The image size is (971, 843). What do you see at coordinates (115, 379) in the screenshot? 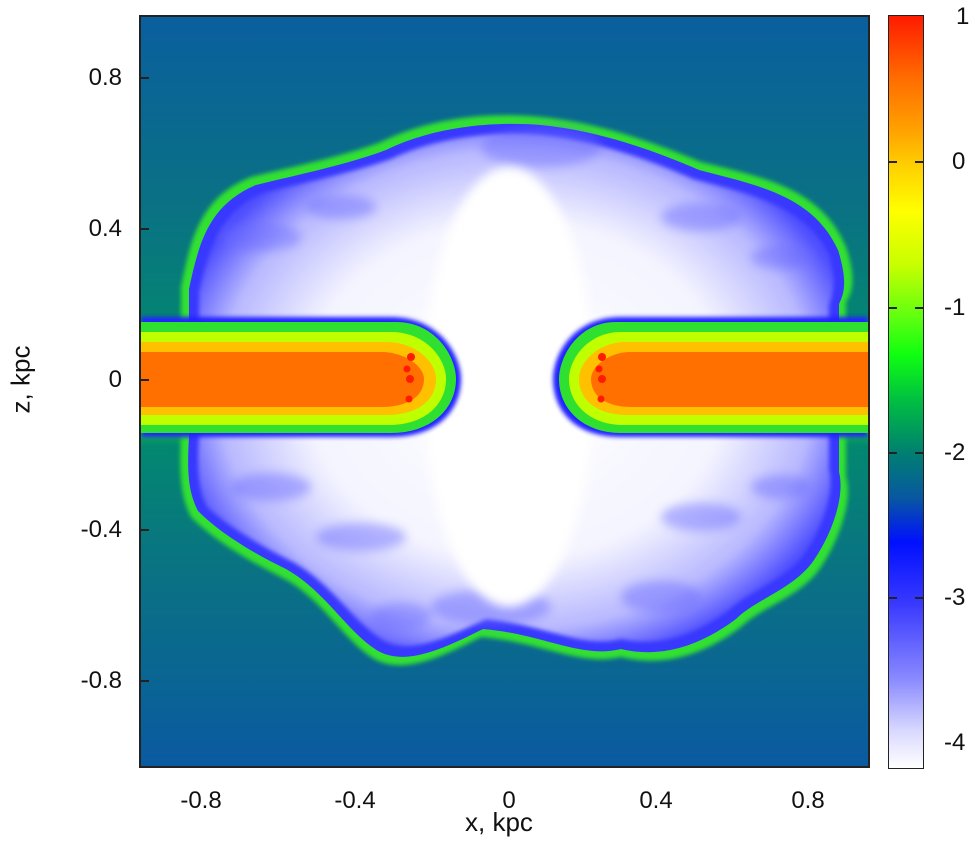
I see `y-tick-label: 0` at bounding box center [115, 379].